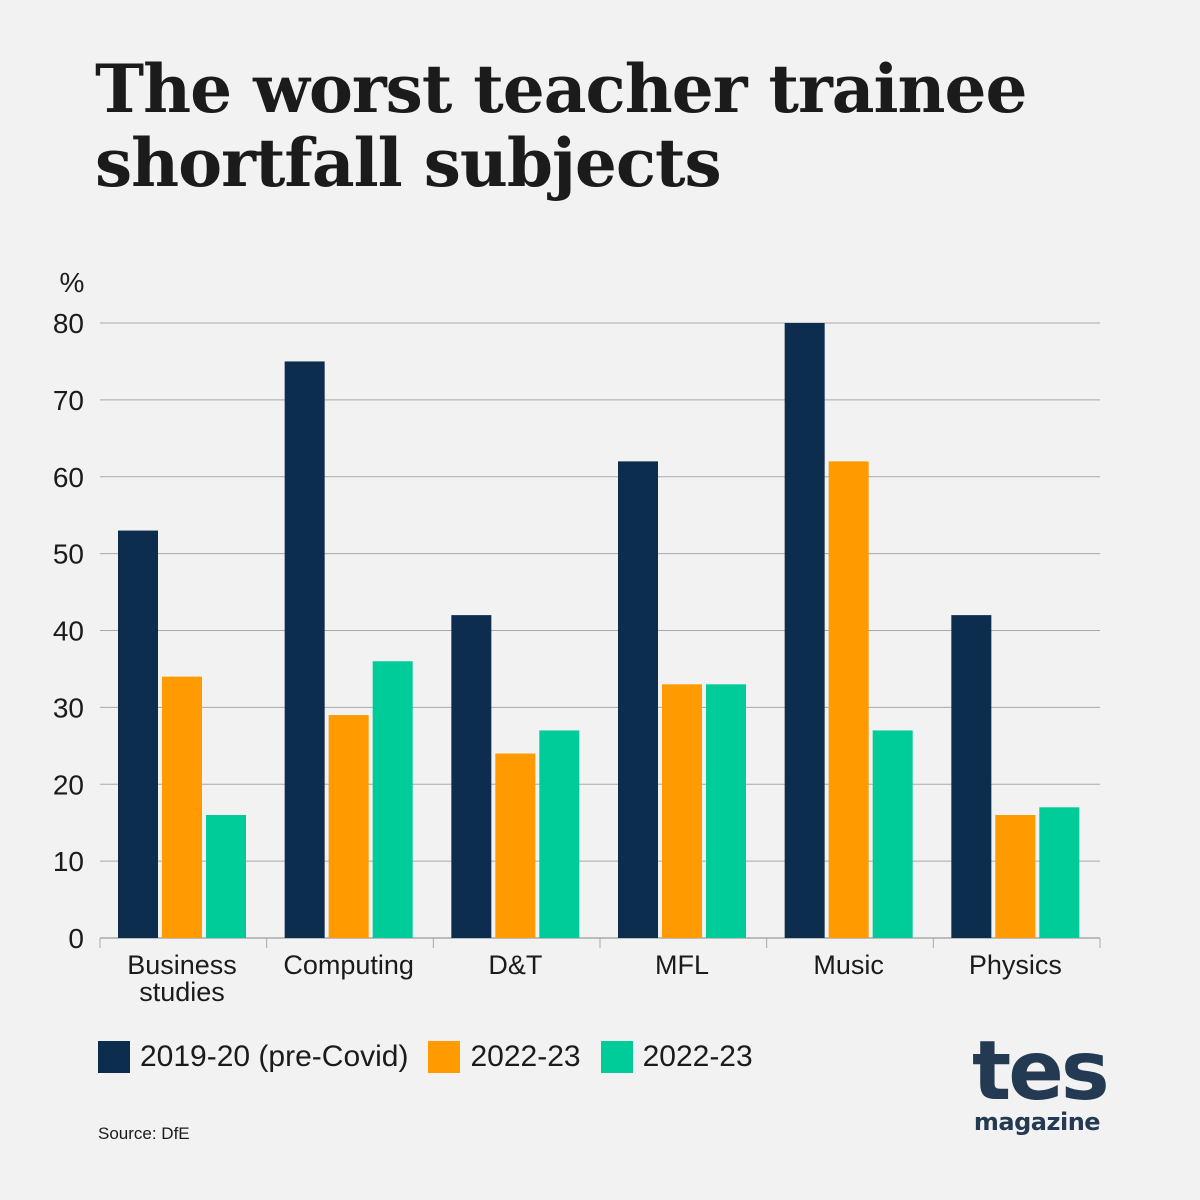  I want to click on logo-wordmark: tes, so click(1041, 1071).